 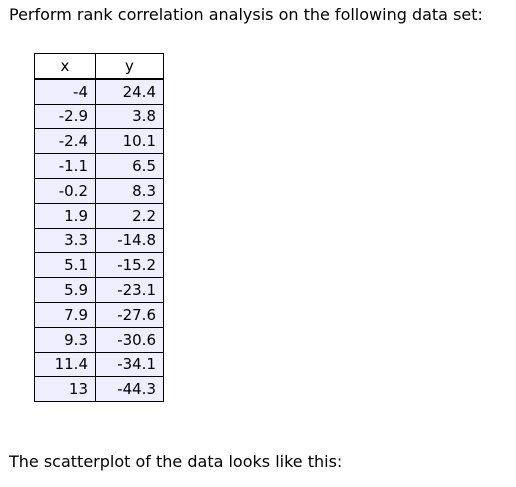 What do you see at coordinates (65, 190) in the screenshot?
I see `cell-x: -0.2` at bounding box center [65, 190].